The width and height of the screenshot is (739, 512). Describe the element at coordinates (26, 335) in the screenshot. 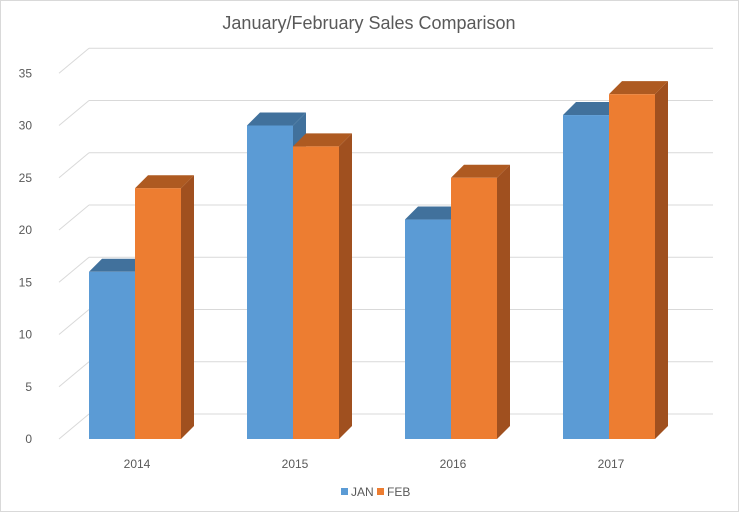

I see `y-tick-label: 10` at that location.